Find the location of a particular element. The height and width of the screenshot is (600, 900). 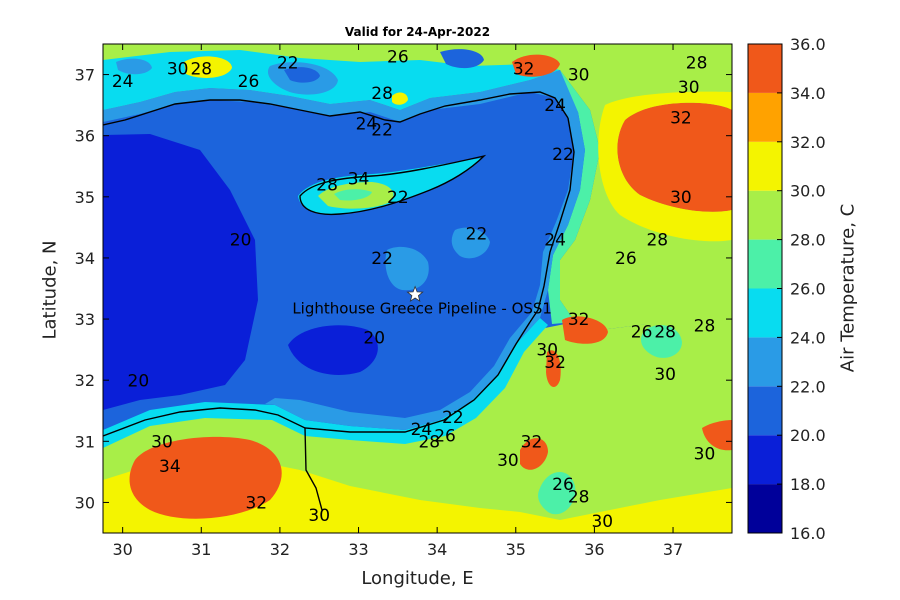

y-tick-label: 31 is located at coordinates (85, 441).